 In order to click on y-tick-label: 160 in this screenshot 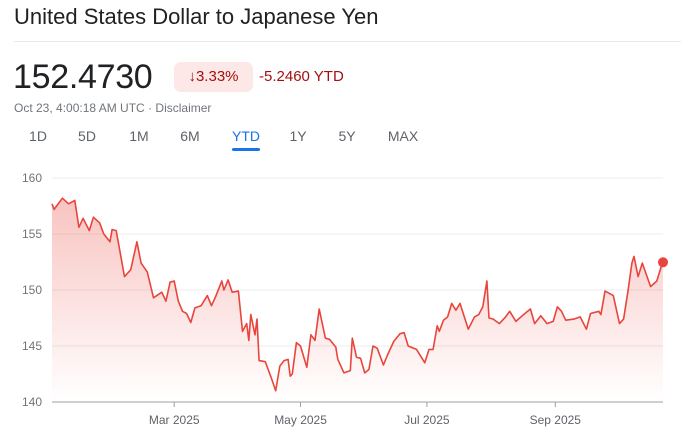, I will do `click(32, 178)`.